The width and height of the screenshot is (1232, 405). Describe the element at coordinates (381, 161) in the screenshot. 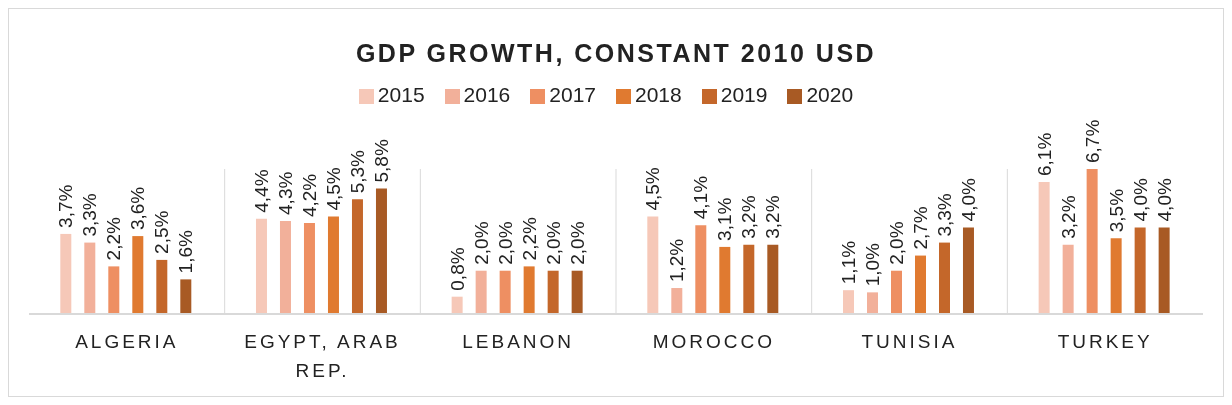

I see `data-label: 5,8%` at that location.